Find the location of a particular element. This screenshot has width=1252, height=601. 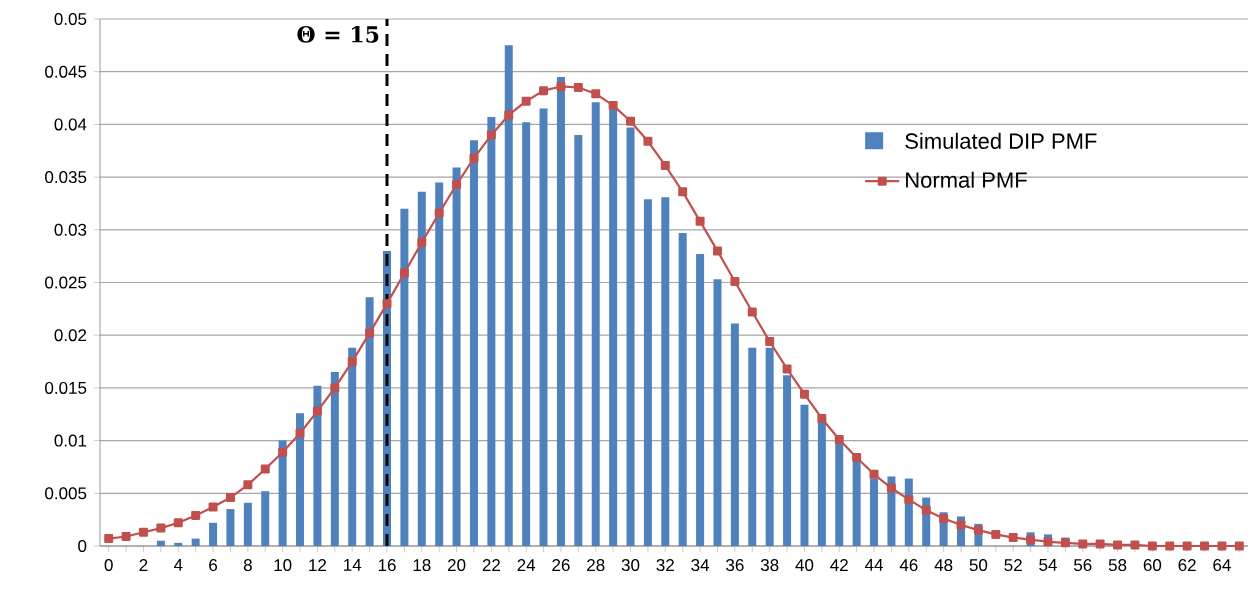

x-tick-label: 58 is located at coordinates (1117, 565).